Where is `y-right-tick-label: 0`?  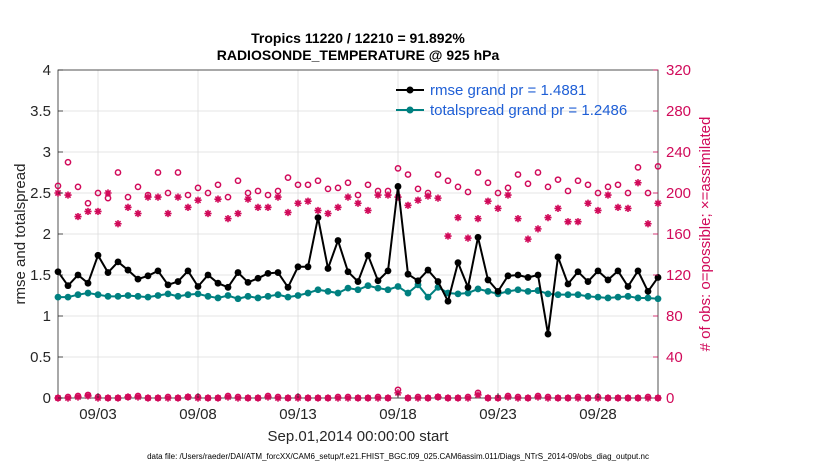 y-right-tick-label: 0 is located at coordinates (670, 398).